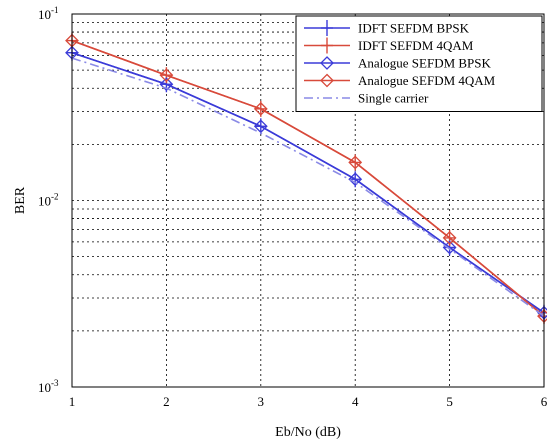 This screenshot has height=442, width=547. Describe the element at coordinates (166, 401) in the screenshot. I see `x-tick-label: 2` at that location.